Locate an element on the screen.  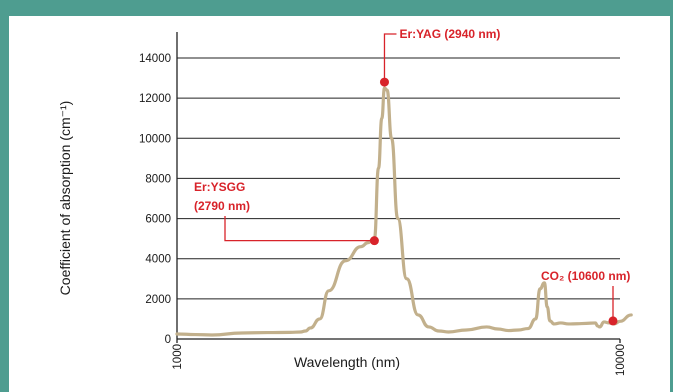
y-tick-label: 4000 is located at coordinates (158, 260).